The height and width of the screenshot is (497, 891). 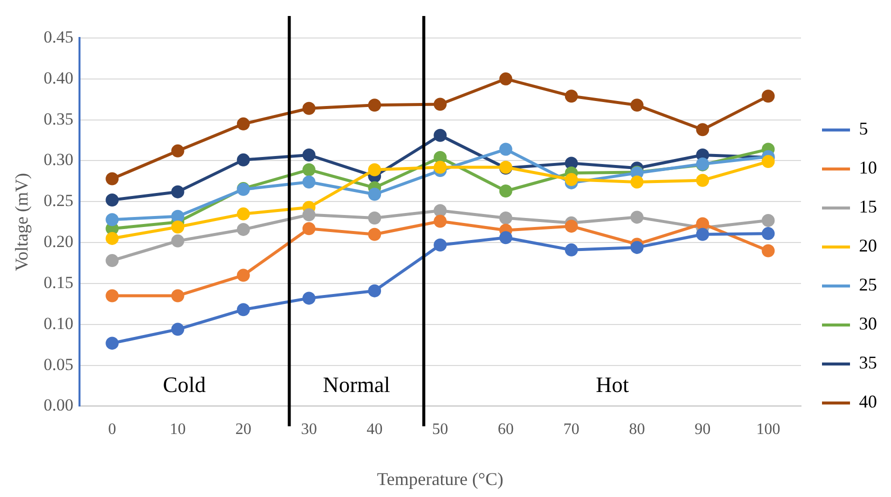 I want to click on y-tick-label: 0.20, so click(x=59, y=242).